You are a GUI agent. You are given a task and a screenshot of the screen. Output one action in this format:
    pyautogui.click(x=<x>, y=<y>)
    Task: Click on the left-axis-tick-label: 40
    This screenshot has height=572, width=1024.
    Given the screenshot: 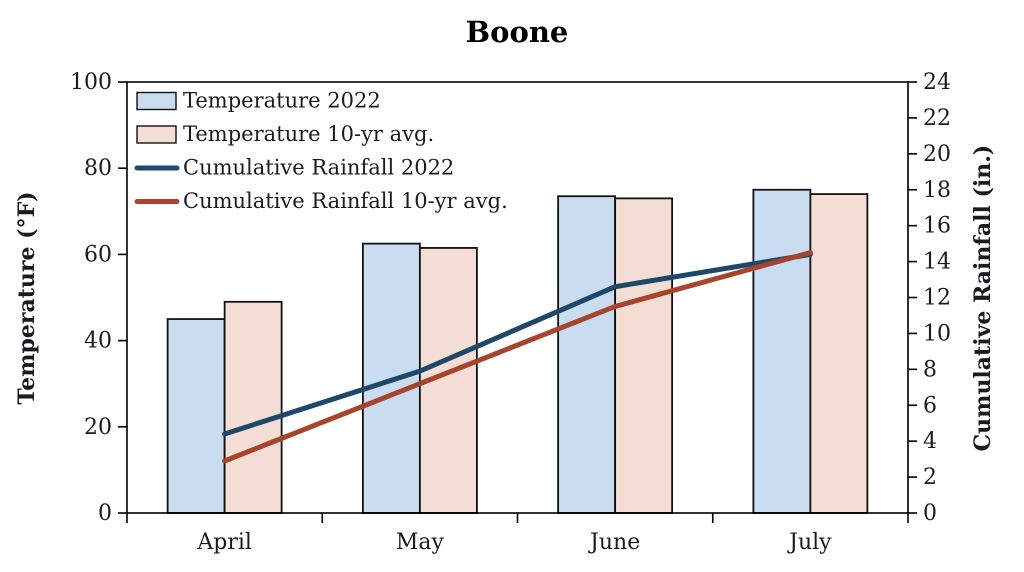 What is the action you would take?
    pyautogui.click(x=98, y=341)
    